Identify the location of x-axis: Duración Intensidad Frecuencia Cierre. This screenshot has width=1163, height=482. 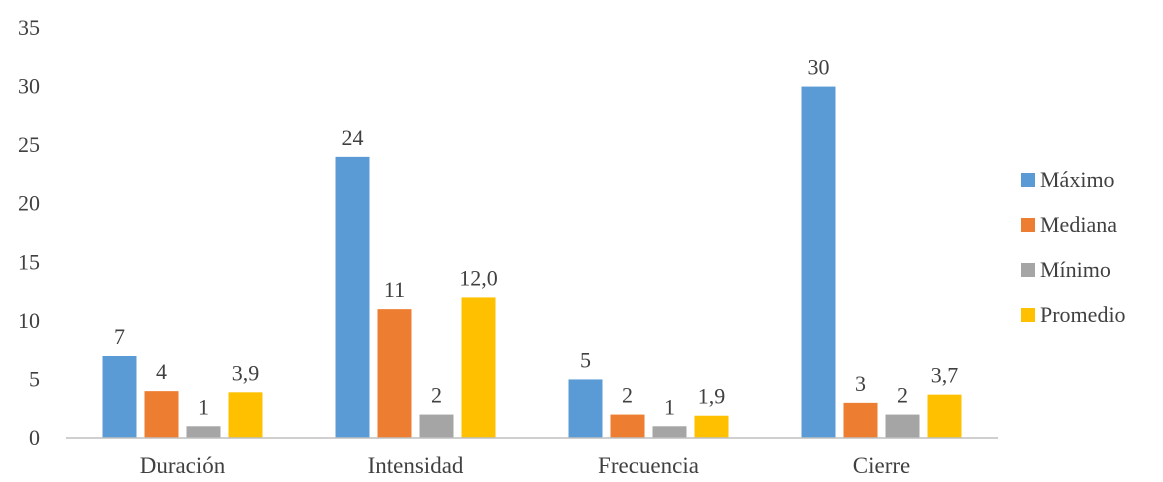
(525, 465).